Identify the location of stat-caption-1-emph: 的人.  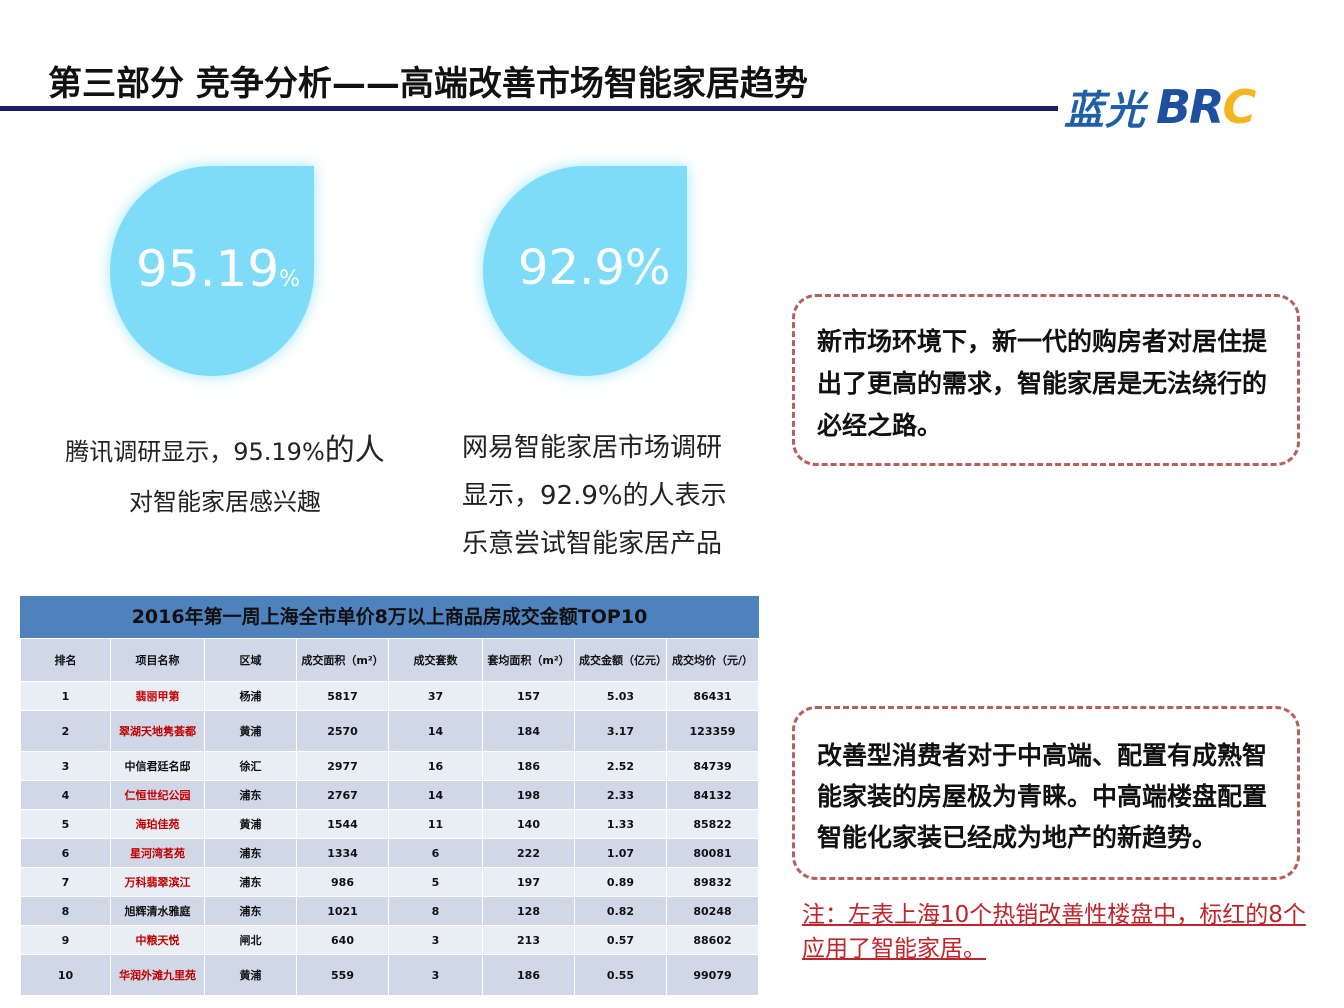
(354, 450).